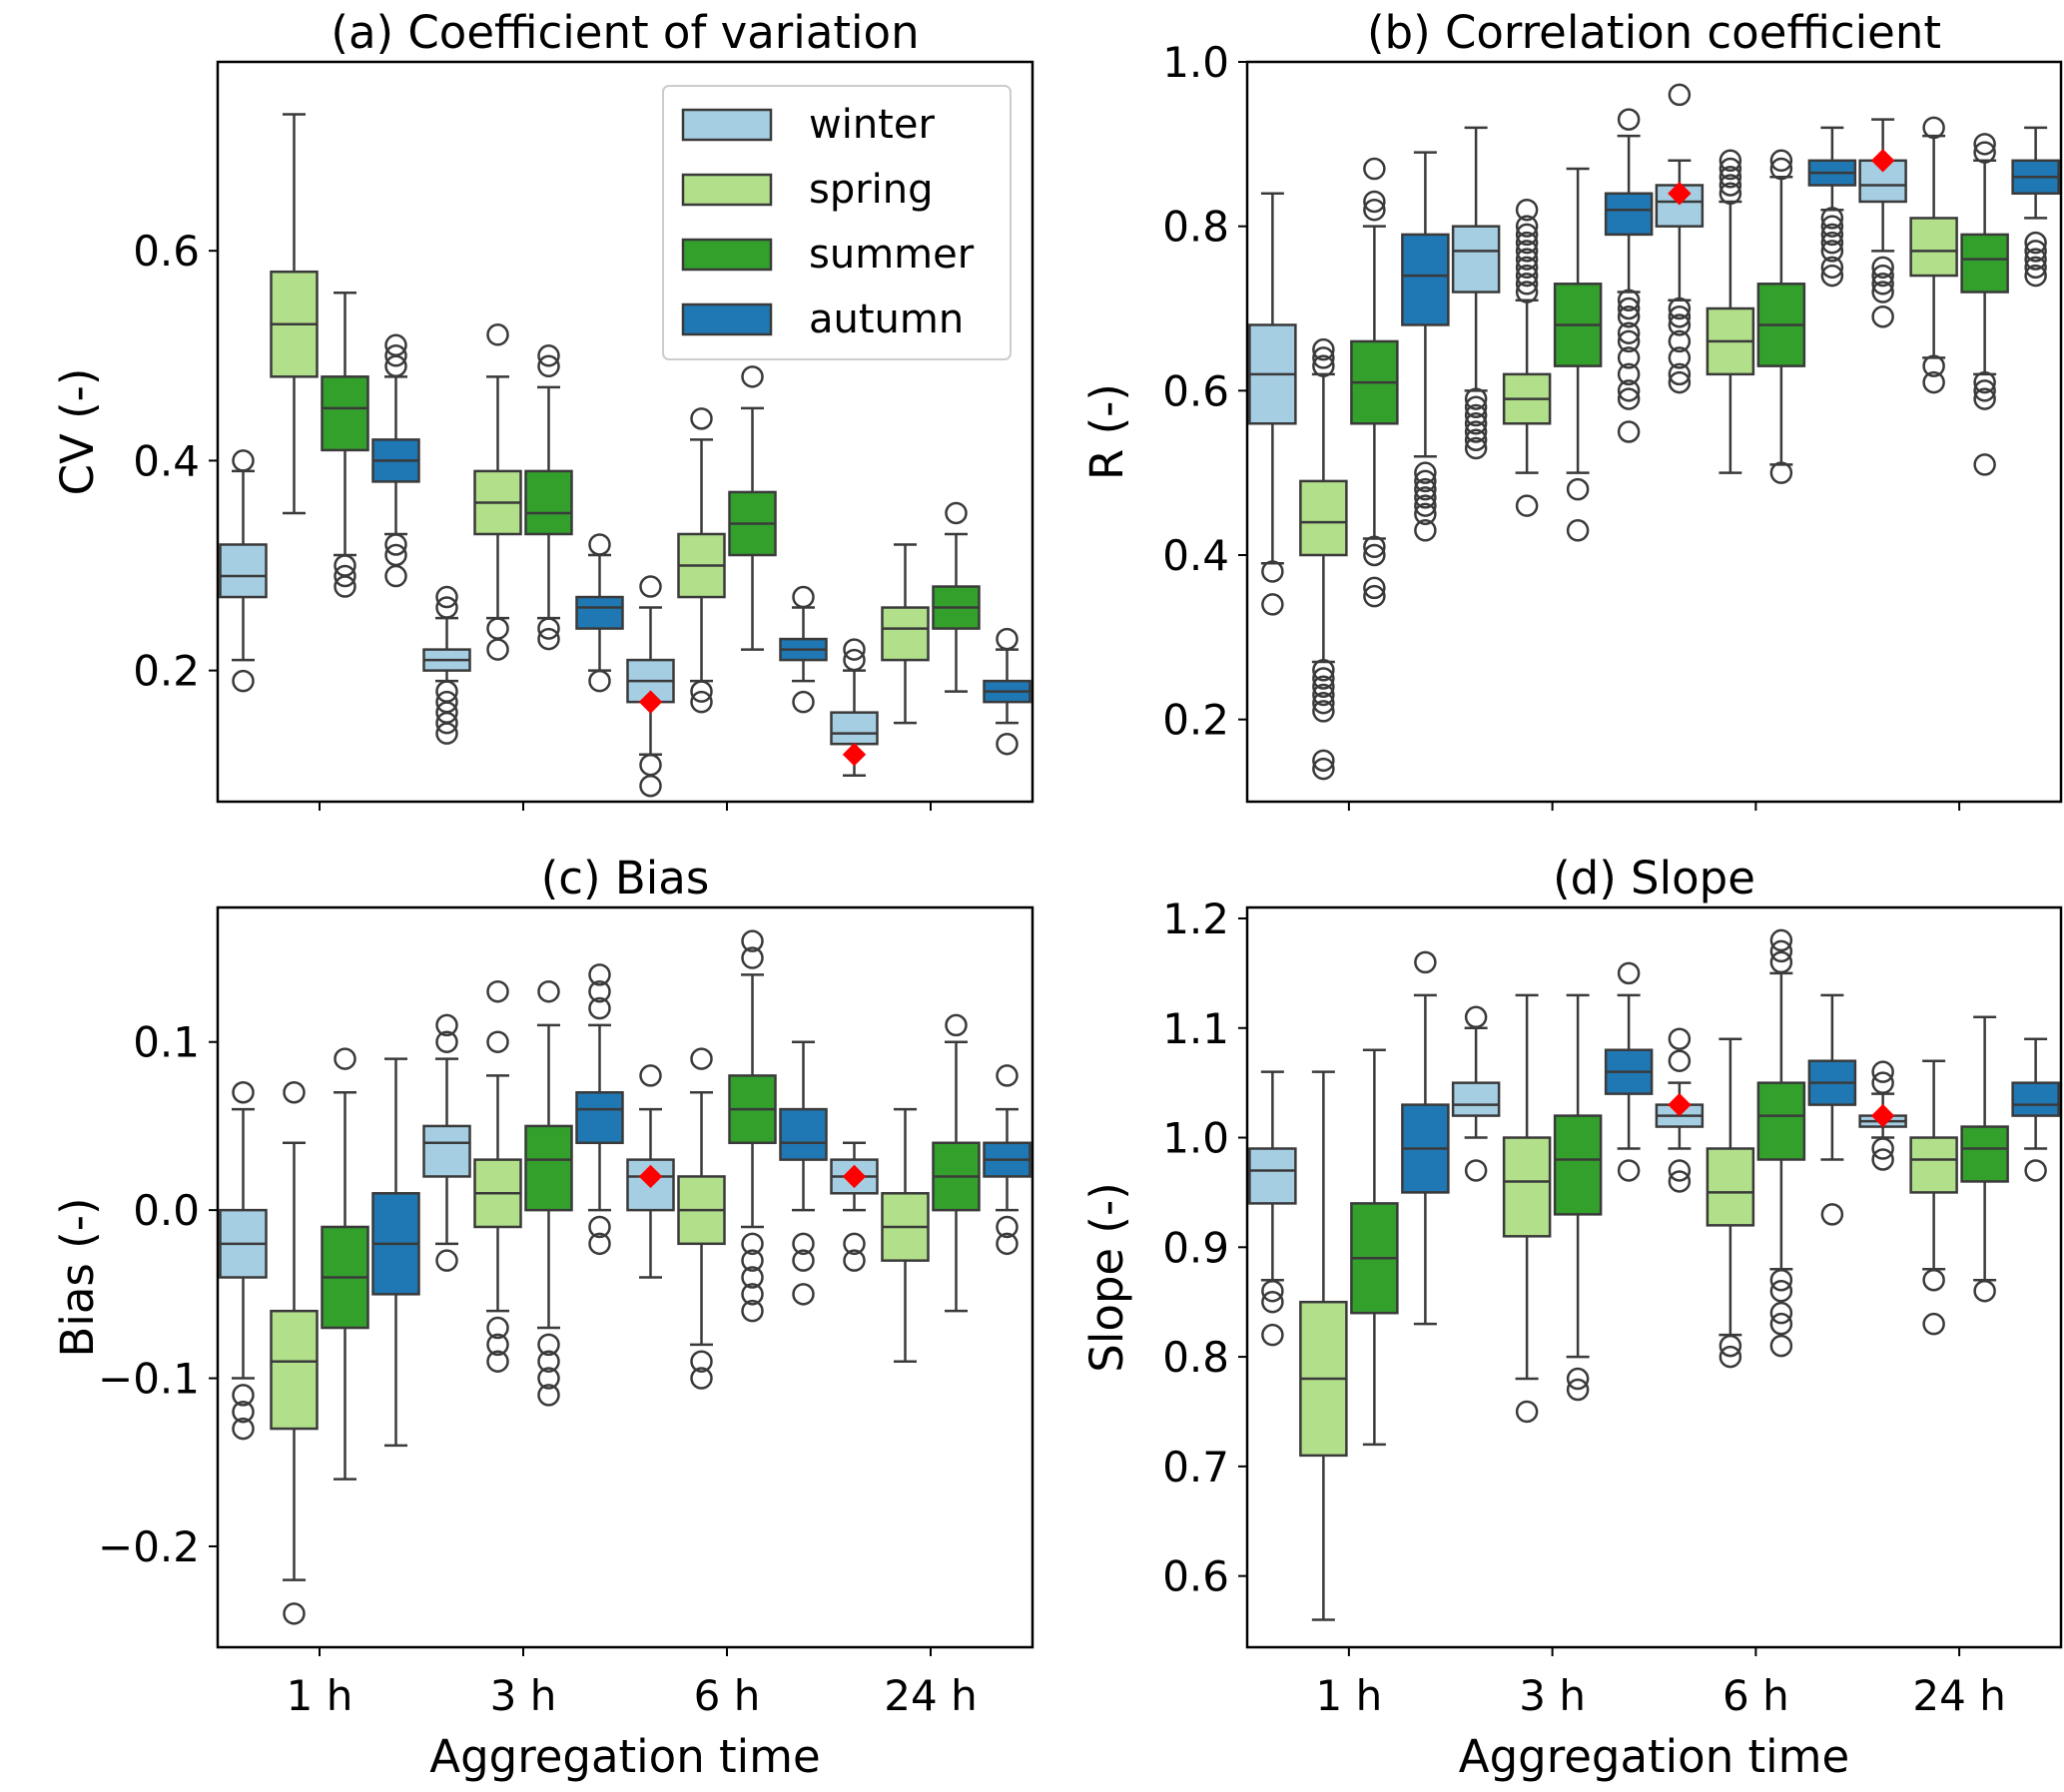 Image resolution: width=2064 pixels, height=1792 pixels. What do you see at coordinates (625, 878) in the screenshot?
I see `chart-title: (c) Bias` at bounding box center [625, 878].